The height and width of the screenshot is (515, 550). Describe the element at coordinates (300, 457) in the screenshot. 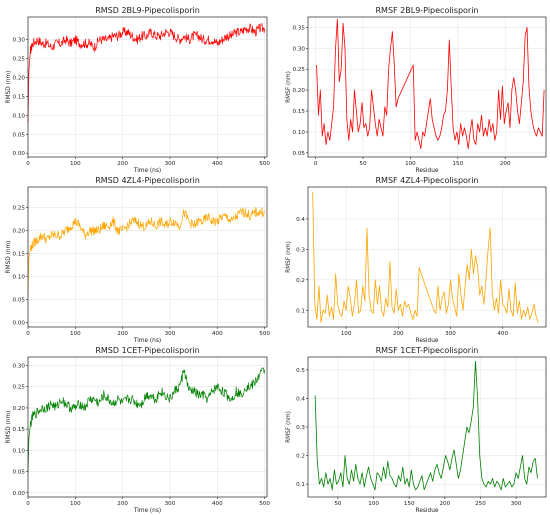

I see `y-tick-label: 0.2` at that location.